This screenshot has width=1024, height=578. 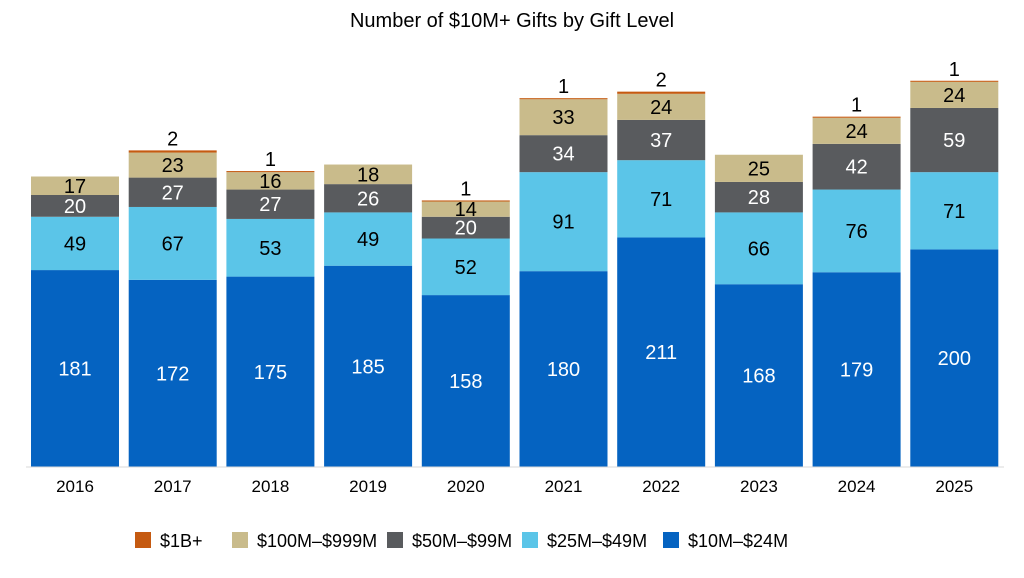 I want to click on data-label: 16, so click(x=270, y=182).